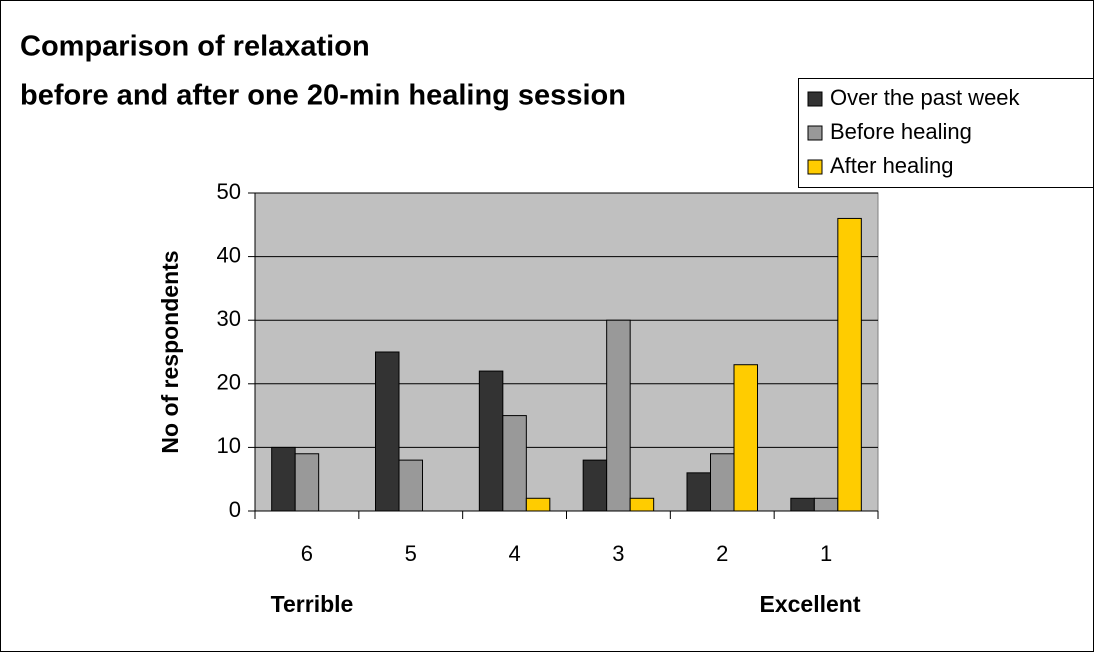 The image size is (1094, 652). What do you see at coordinates (229, 318) in the screenshot?
I see `y-tick-label: 30` at bounding box center [229, 318].